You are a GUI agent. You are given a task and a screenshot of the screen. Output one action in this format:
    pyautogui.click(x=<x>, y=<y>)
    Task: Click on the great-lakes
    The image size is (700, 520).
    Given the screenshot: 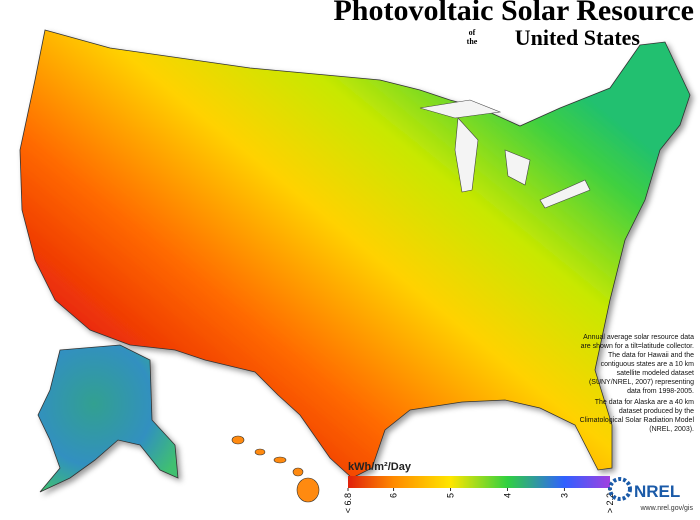 What is the action you would take?
    pyautogui.click(x=505, y=154)
    